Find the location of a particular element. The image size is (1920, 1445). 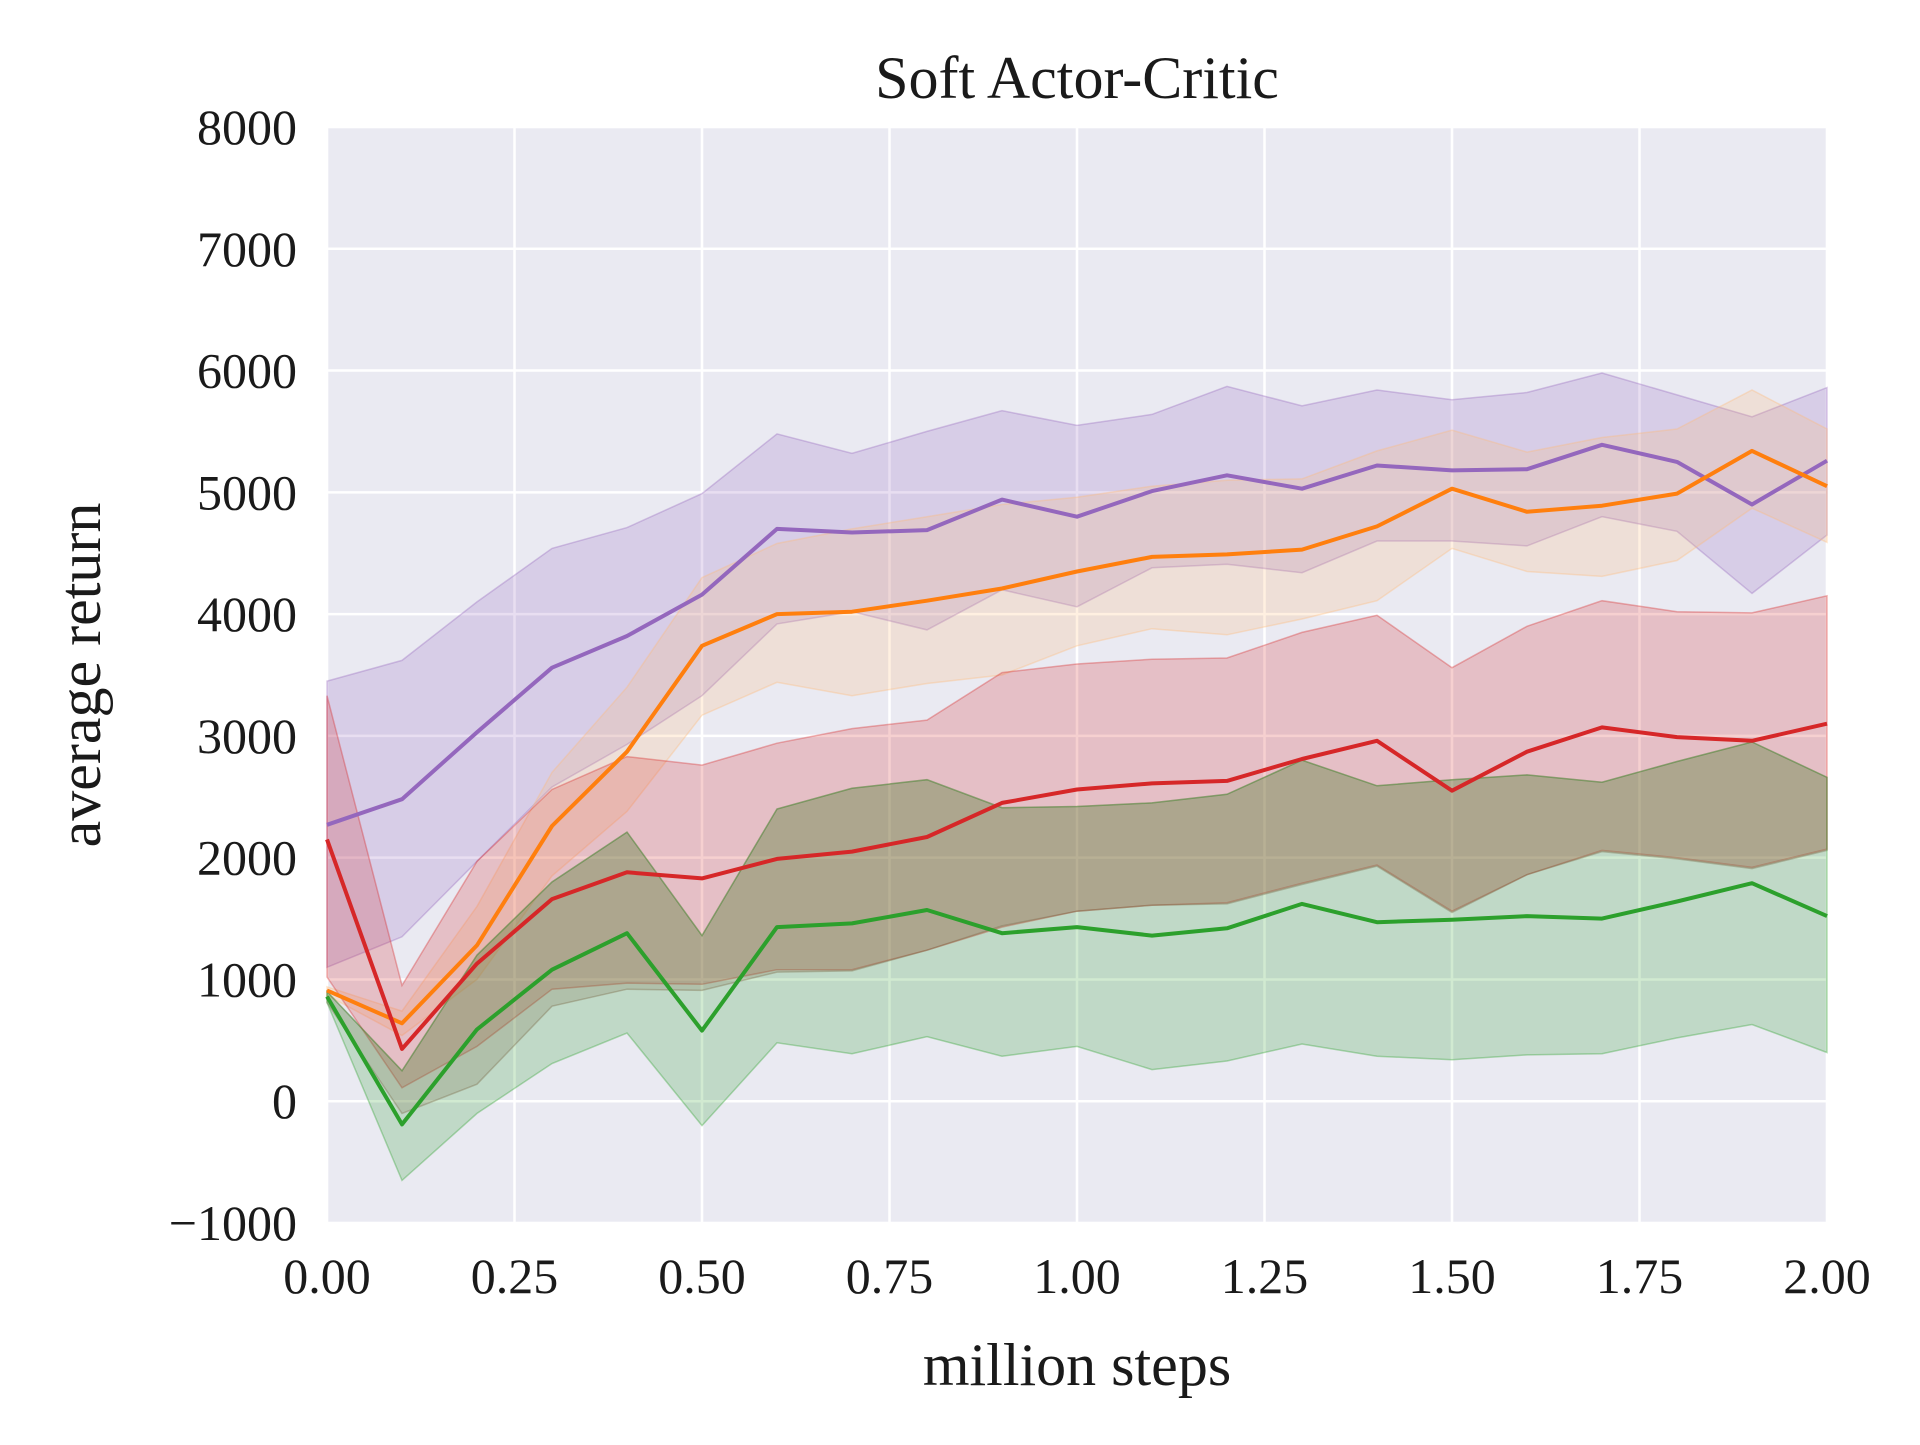

x-tick-label: 2.00 is located at coordinates (1827, 1276).